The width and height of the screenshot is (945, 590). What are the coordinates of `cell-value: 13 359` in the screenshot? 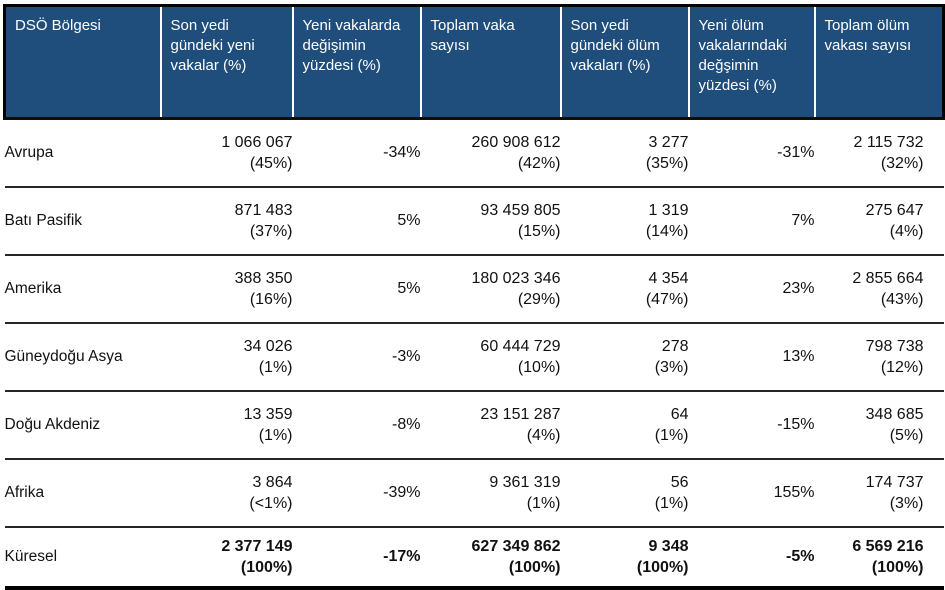 It's located at (268, 414).